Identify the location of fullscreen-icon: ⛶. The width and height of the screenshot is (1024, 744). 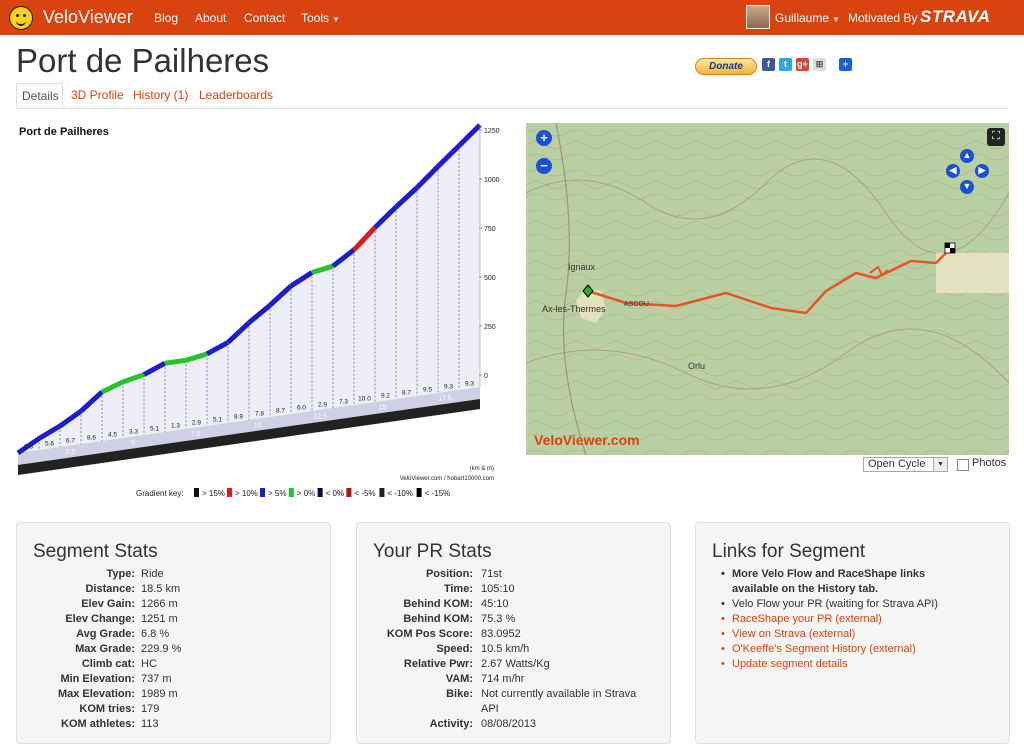
(996, 137).